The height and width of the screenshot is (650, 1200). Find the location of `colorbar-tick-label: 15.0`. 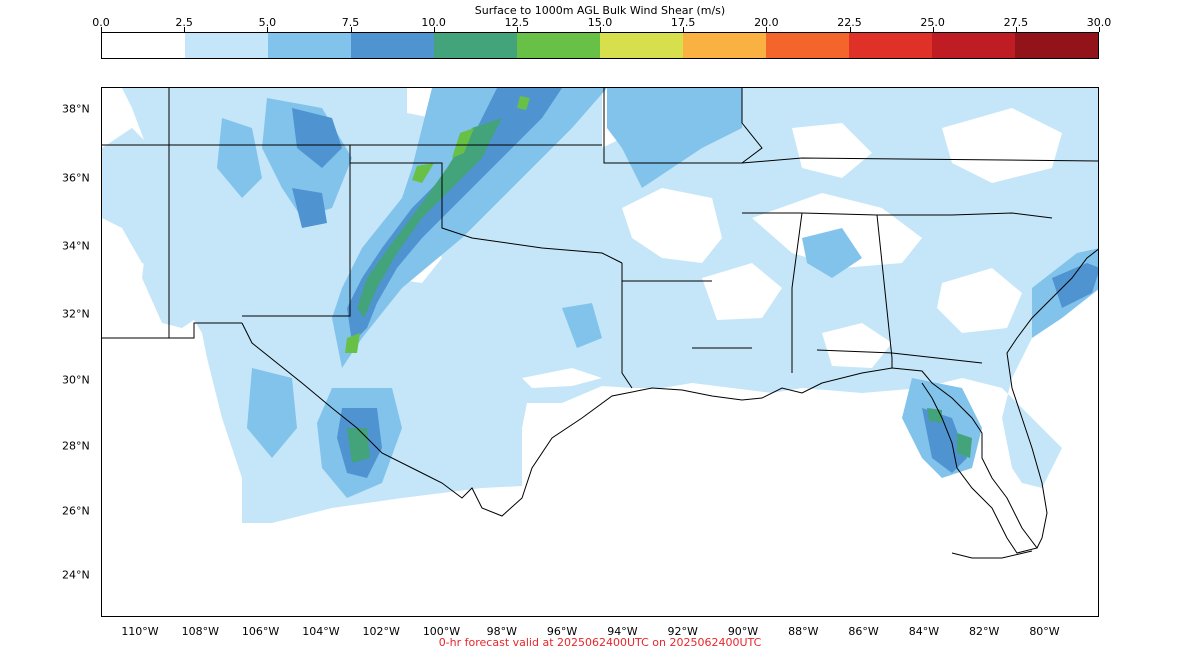

colorbar-tick-label: 15.0 is located at coordinates (600, 22).